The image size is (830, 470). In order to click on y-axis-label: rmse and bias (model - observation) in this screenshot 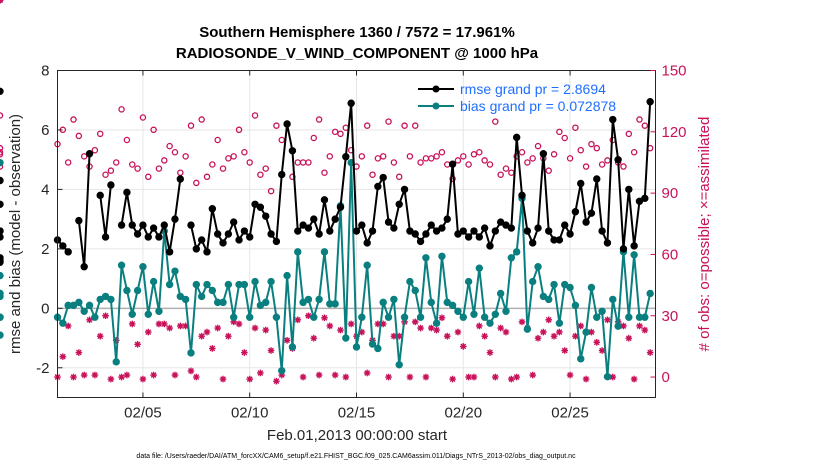, I will do `click(15, 234)`.